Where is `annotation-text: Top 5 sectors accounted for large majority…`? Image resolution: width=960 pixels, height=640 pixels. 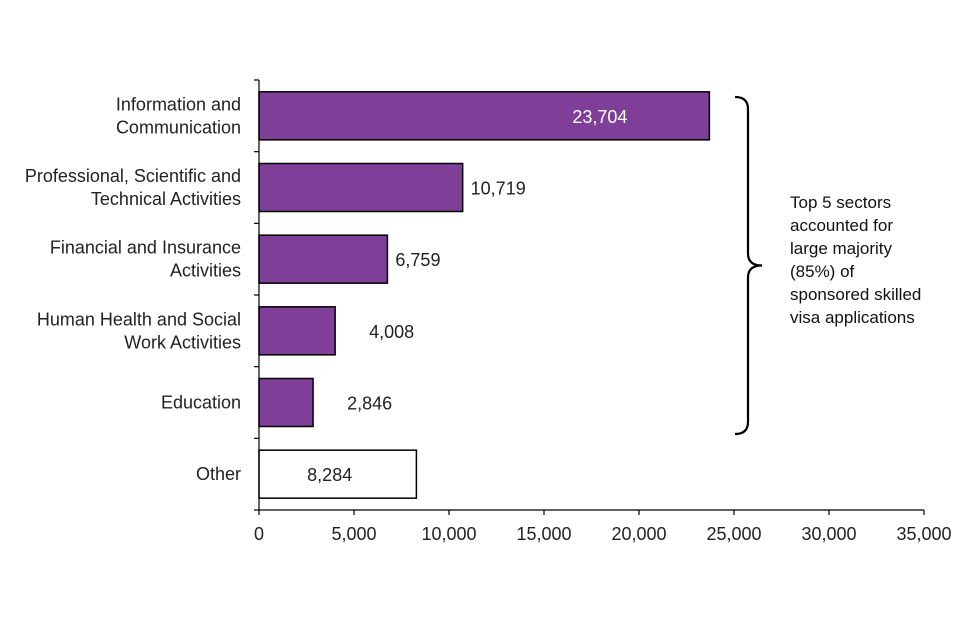 annotation-text: Top 5 sectors accounted for large majority… is located at coordinates (855, 260).